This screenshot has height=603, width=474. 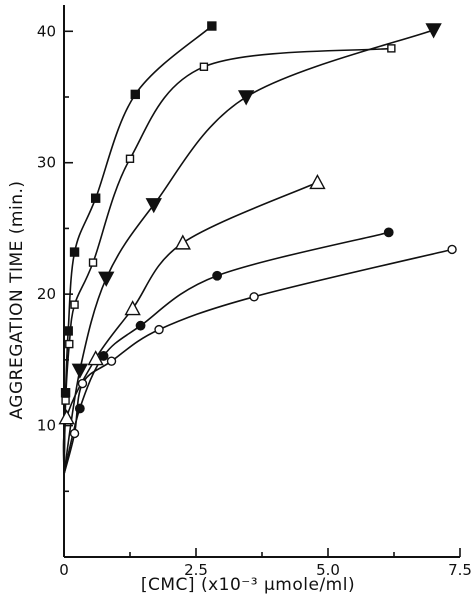 I want to click on y-tick-label: 10, so click(x=46, y=426).